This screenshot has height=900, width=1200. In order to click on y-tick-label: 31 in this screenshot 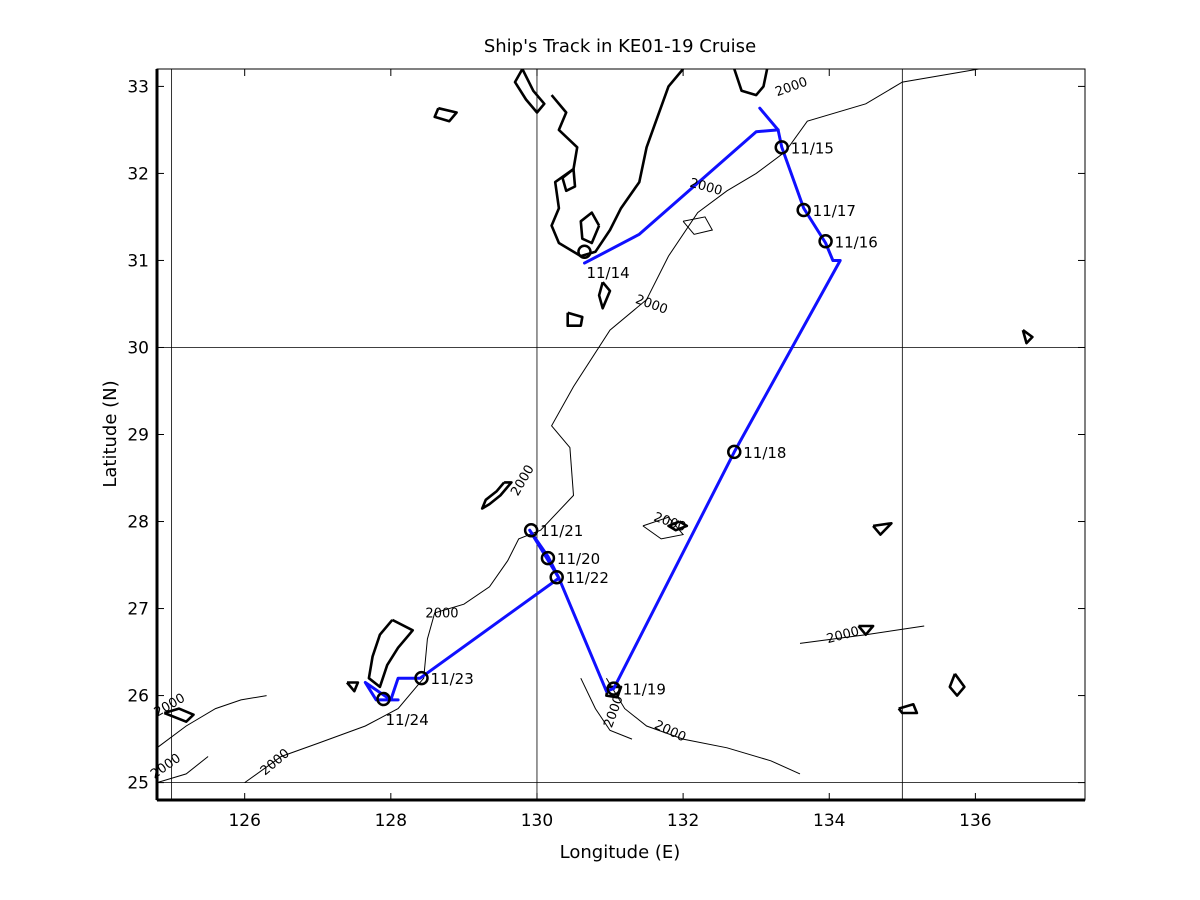, I will do `click(138, 261)`.